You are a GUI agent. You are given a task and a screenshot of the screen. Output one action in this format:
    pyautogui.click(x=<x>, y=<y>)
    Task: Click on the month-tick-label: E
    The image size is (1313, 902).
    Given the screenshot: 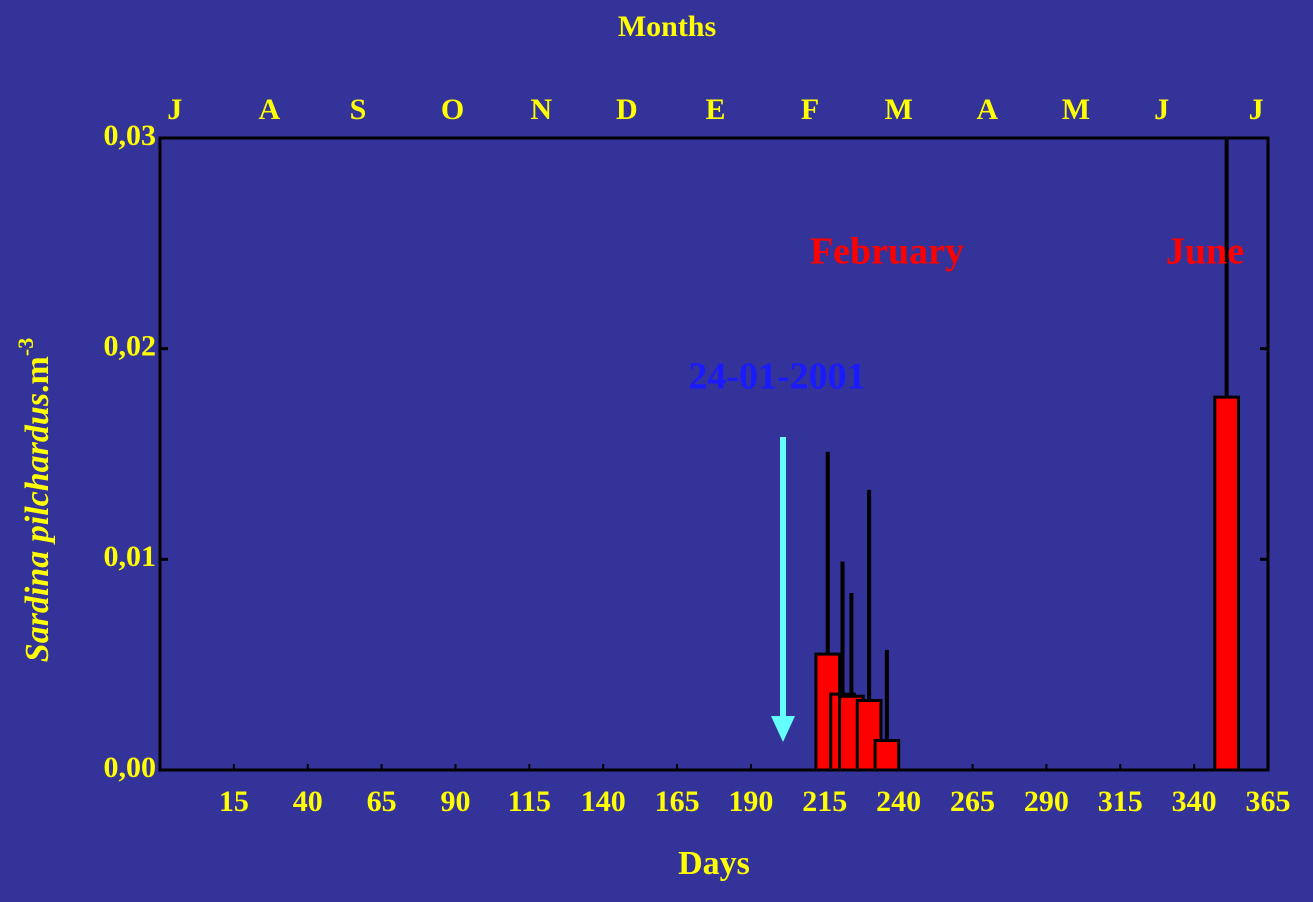 What is the action you would take?
    pyautogui.click(x=715, y=109)
    